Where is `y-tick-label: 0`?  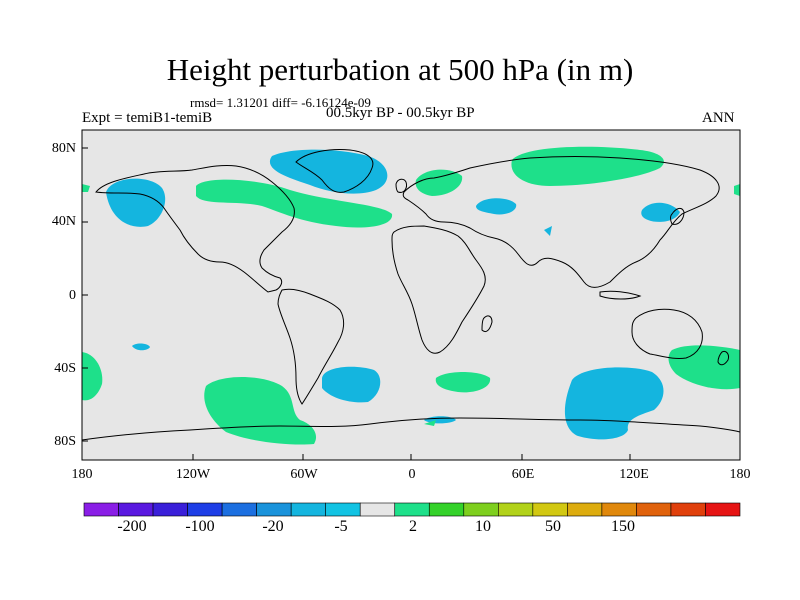 y-tick-label: 0 is located at coordinates (72, 295).